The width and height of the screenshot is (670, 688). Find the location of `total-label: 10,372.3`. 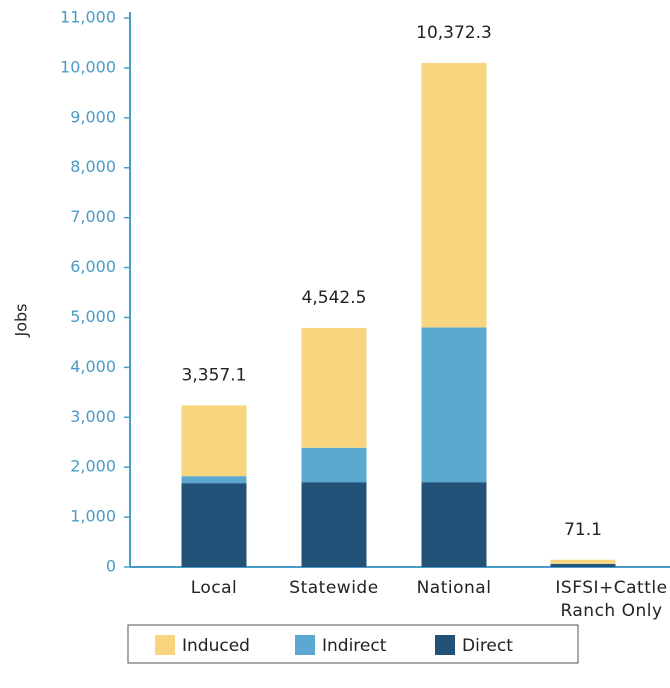

total-label: 10,372.3 is located at coordinates (454, 33).